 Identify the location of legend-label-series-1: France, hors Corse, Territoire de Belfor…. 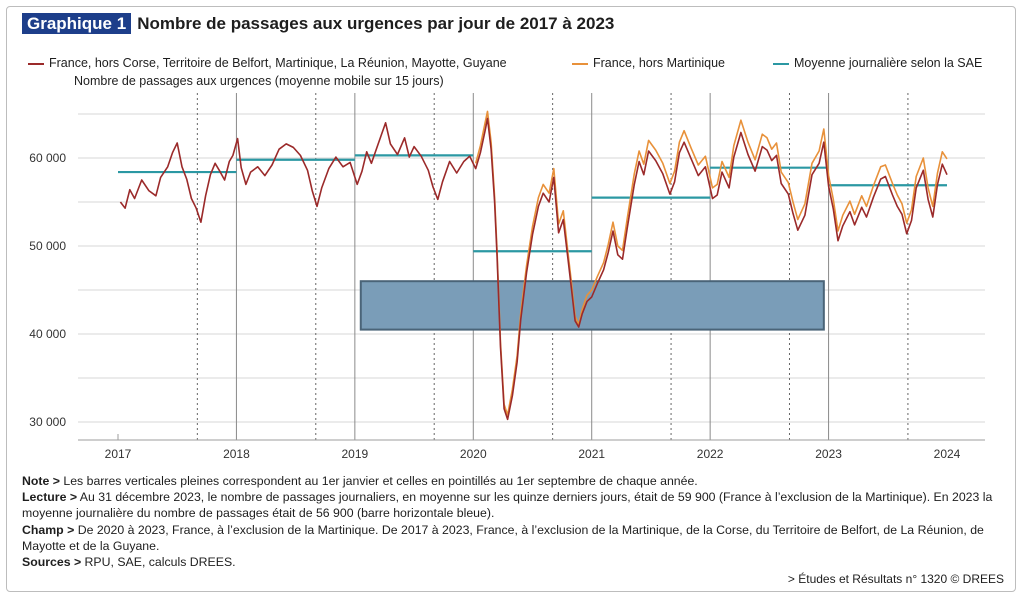
(278, 63).